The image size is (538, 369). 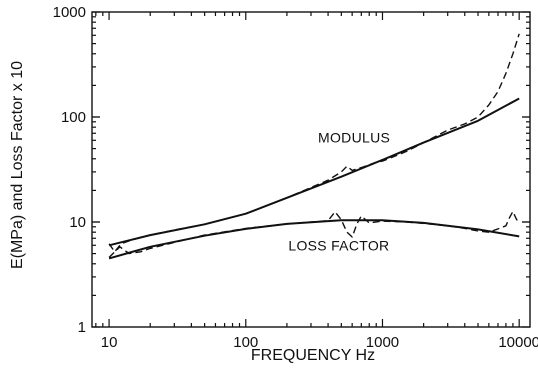 What do you see at coordinates (382, 342) in the screenshot?
I see `x-tick-label: 1000` at bounding box center [382, 342].